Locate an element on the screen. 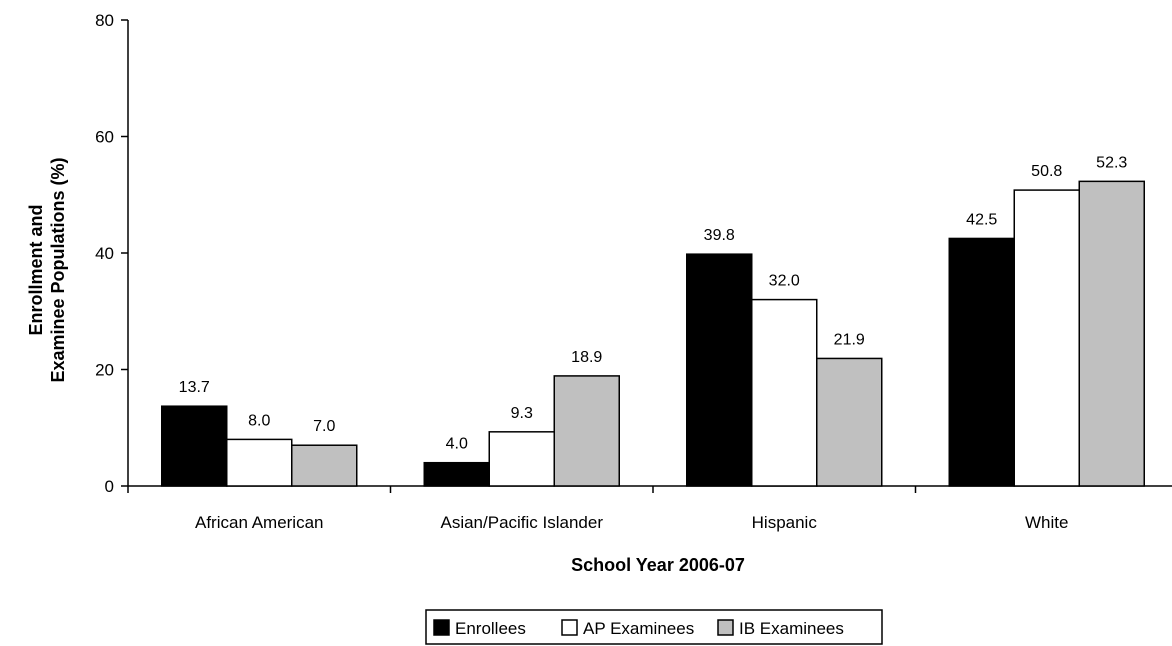 The width and height of the screenshot is (1172, 646). x-category-label: White is located at coordinates (1046, 522).